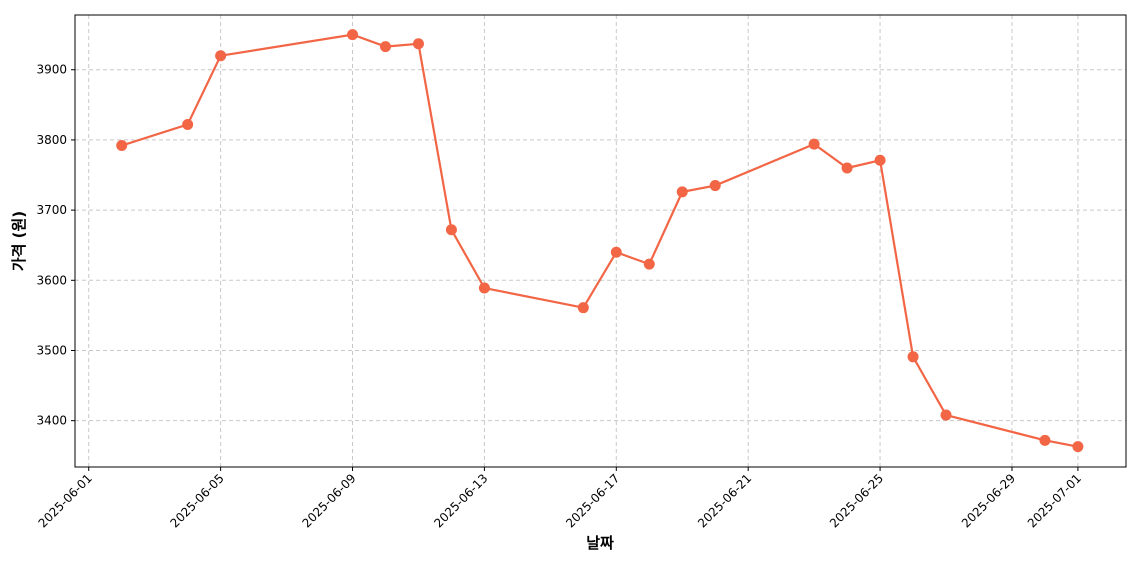 Image resolution: width=1140 pixels, height=570 pixels. I want to click on x-tick-label: 2025-06-25, so click(856, 500).